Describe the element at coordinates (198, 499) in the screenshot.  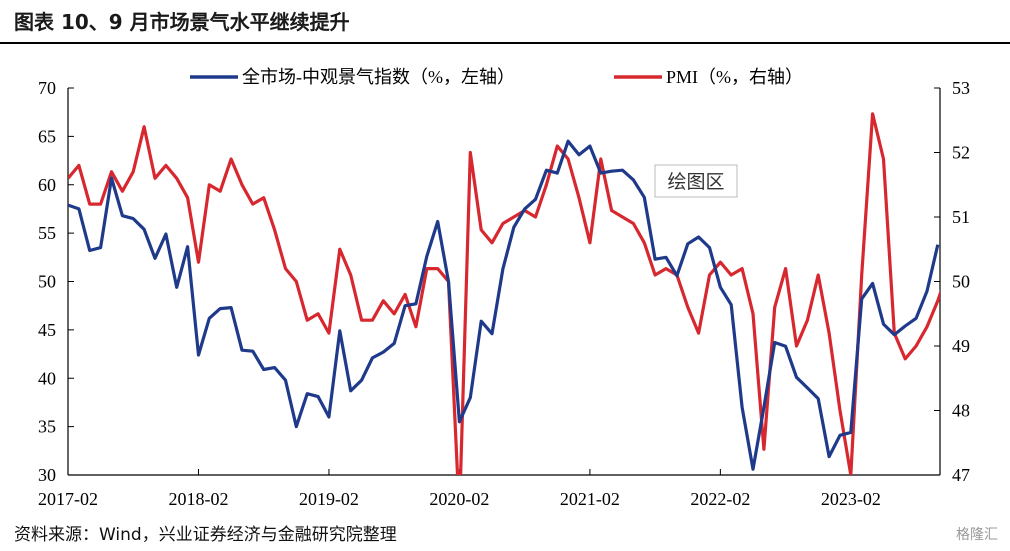
I see `x-tick-label: 2018-02` at that location.